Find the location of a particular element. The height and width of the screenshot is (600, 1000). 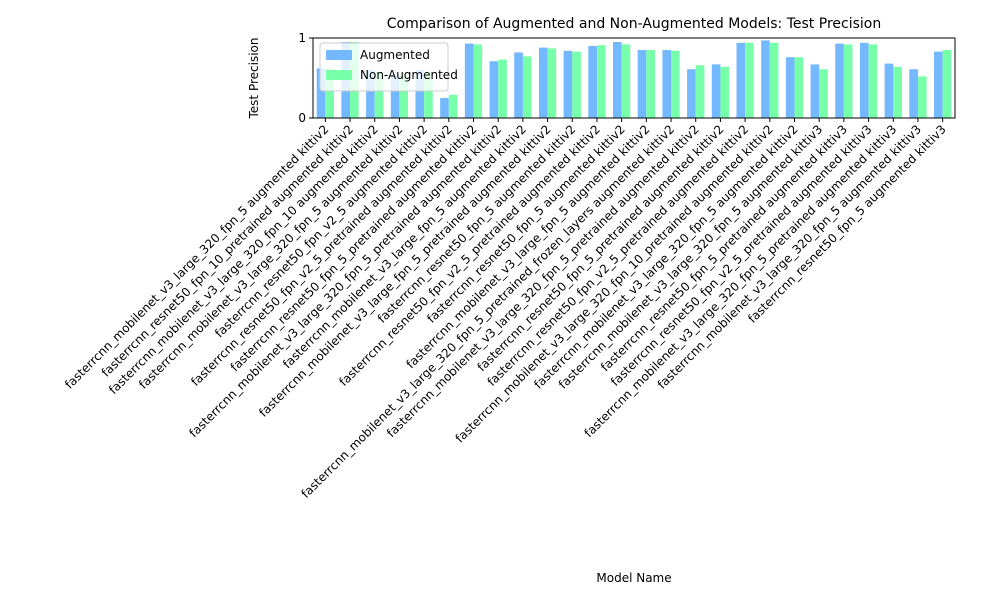

legend: Augmented Non-Augmented is located at coordinates (388, 67).